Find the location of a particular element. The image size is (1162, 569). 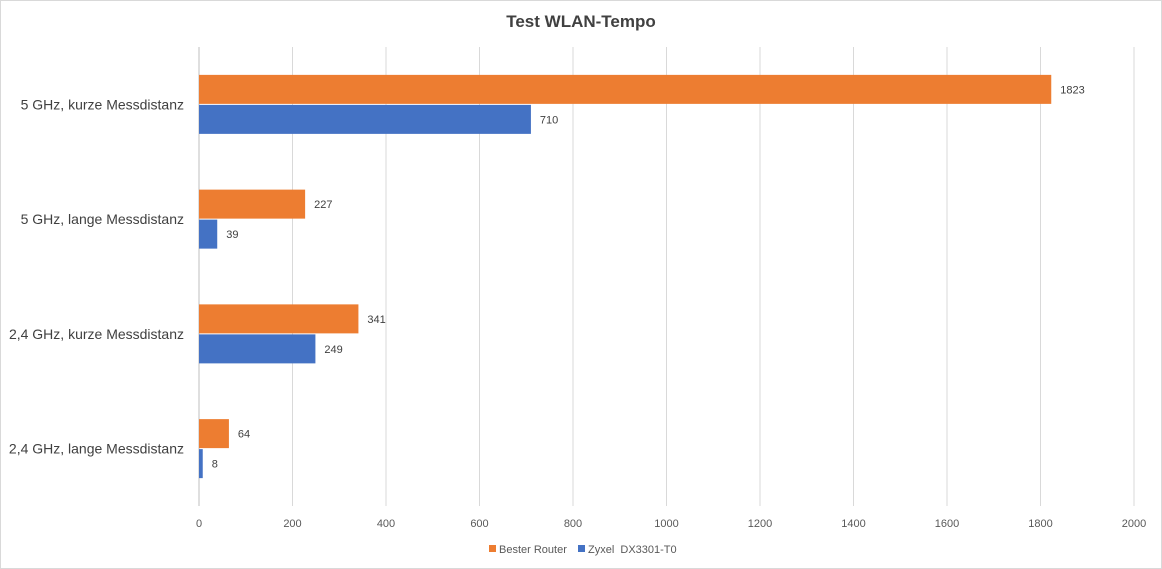

x-tick-label: 200 is located at coordinates (292, 524).